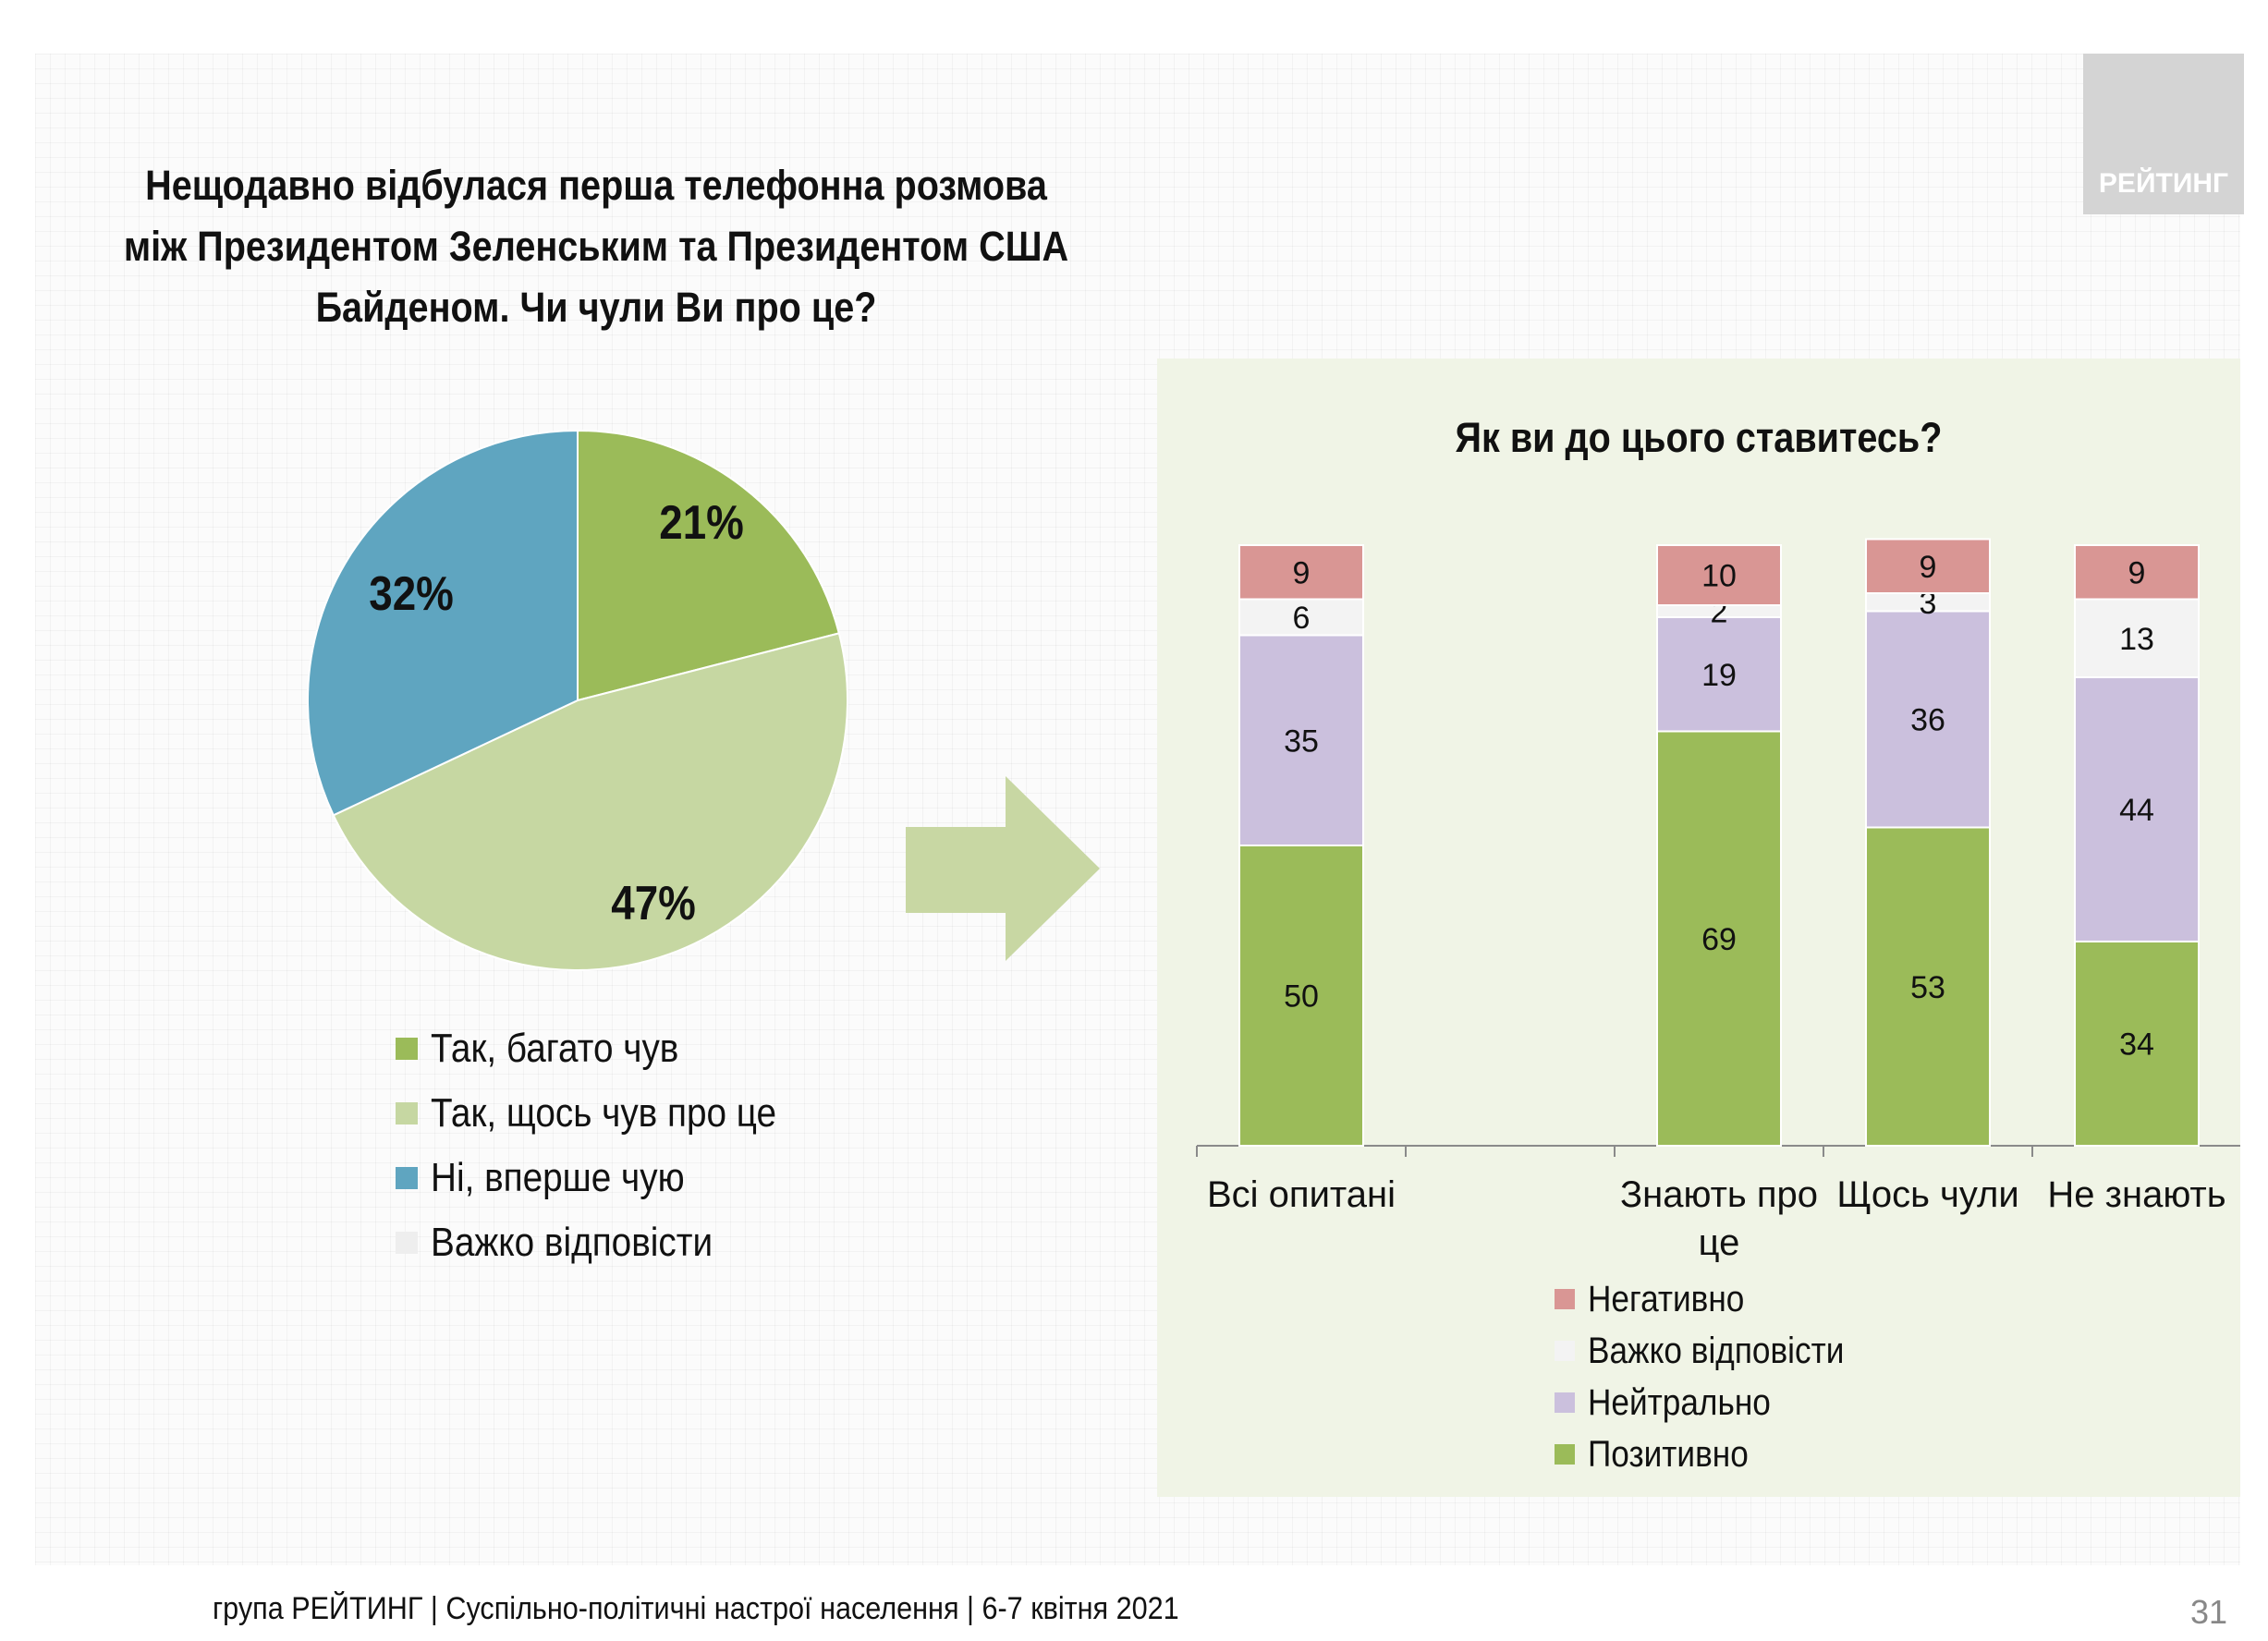 Image resolution: width=2268 pixels, height=1641 pixels. What do you see at coordinates (1302, 618) in the screenshot?
I see `bar-value-label: 6` at bounding box center [1302, 618].